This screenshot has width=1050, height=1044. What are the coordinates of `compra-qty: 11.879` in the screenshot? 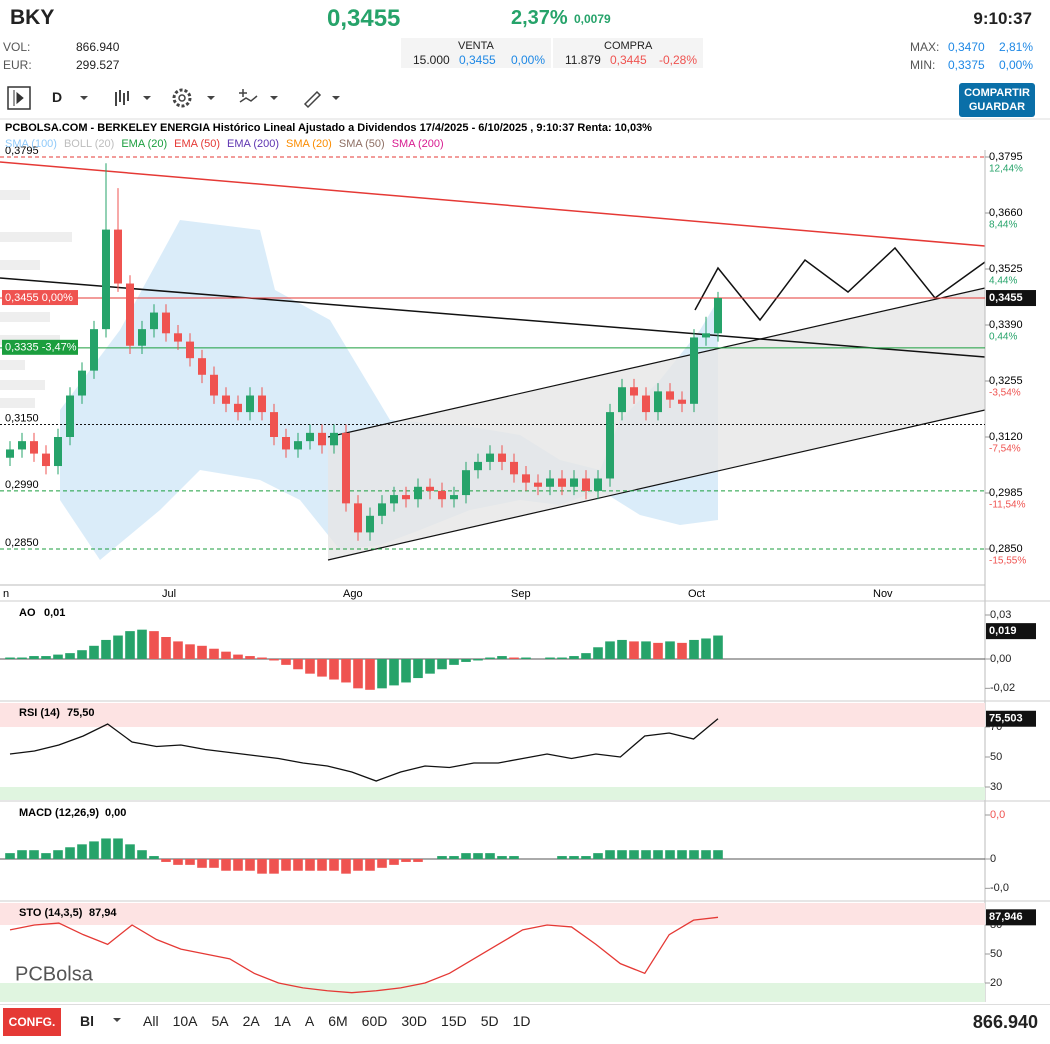 It's located at (583, 60).